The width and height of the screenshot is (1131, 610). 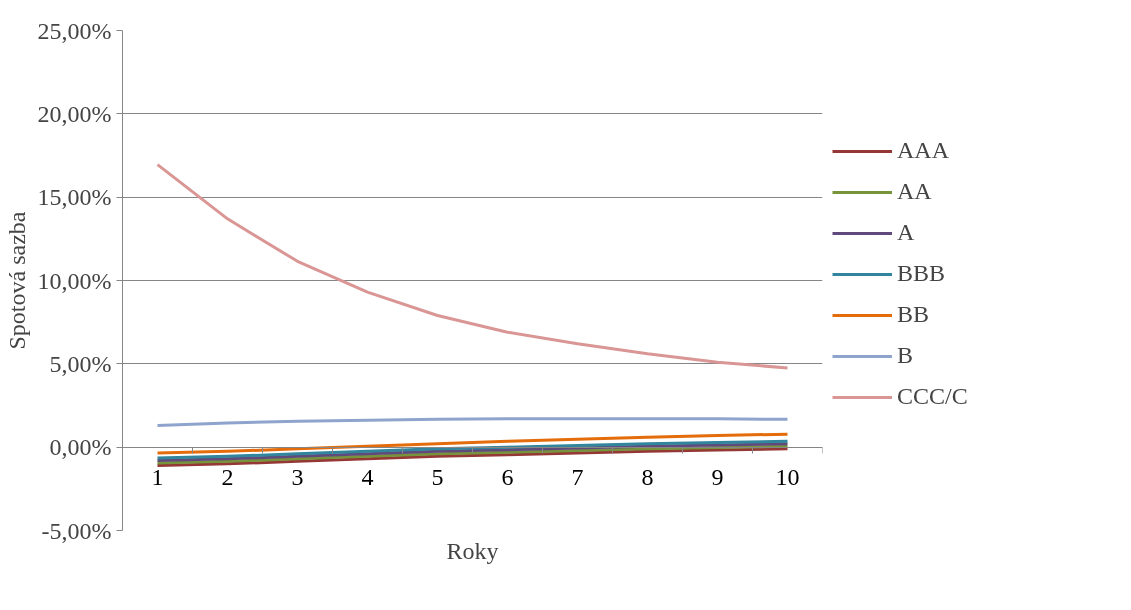 What do you see at coordinates (921, 273) in the screenshot?
I see `legend-label: BBB` at bounding box center [921, 273].